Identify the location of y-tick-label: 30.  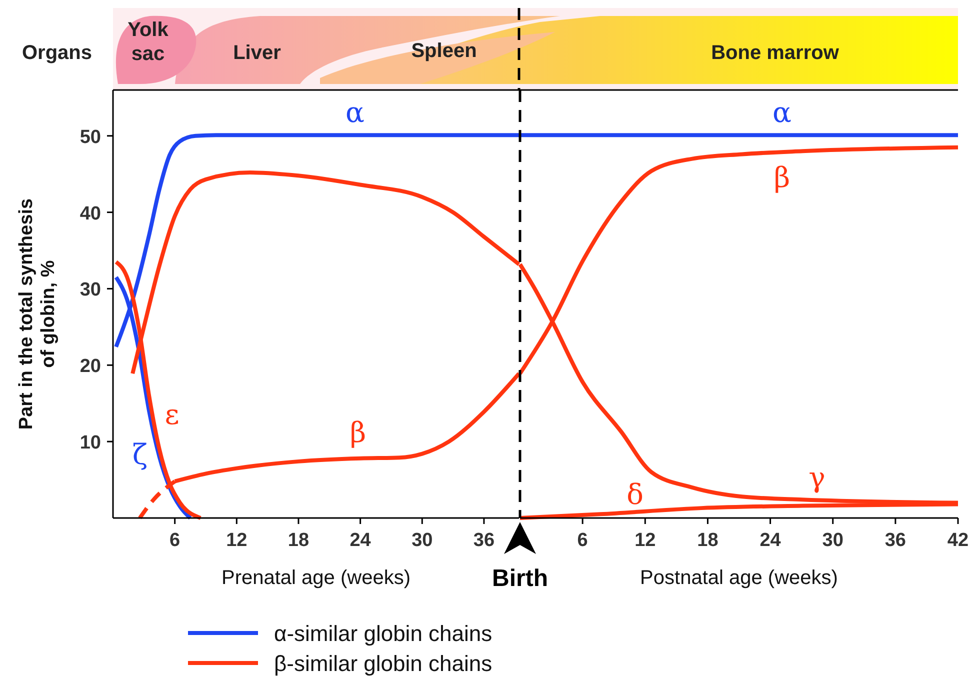
(90, 290).